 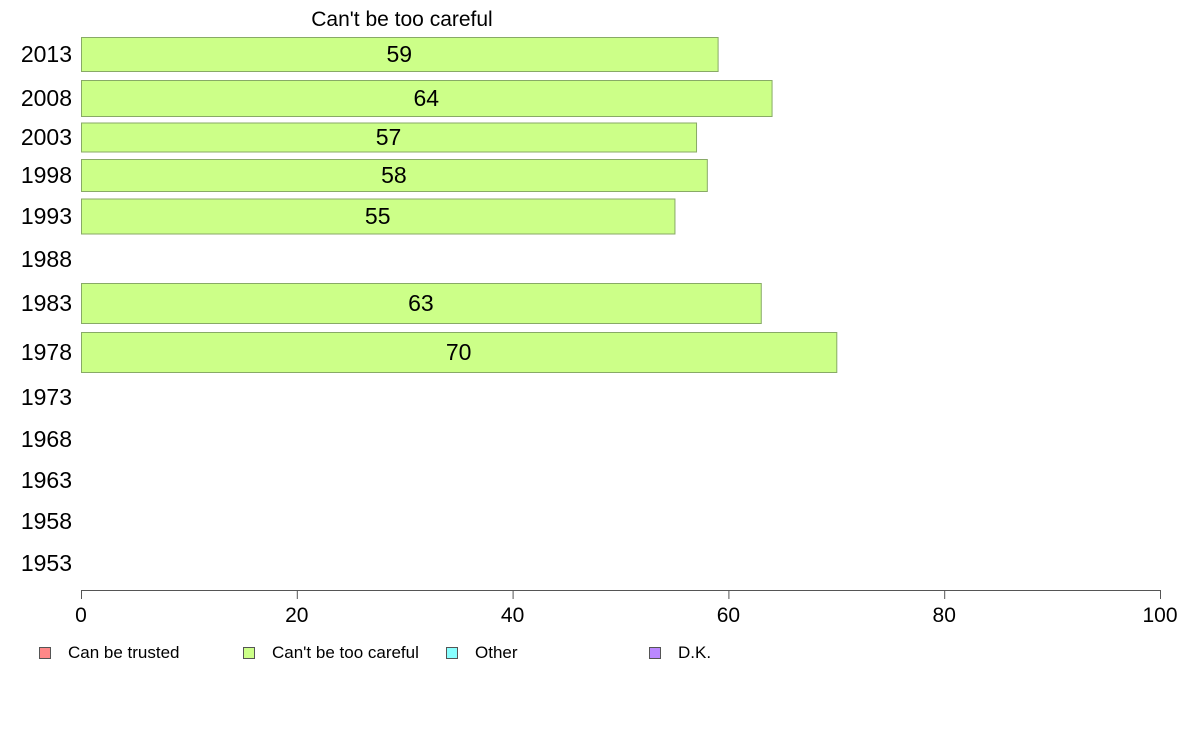 What do you see at coordinates (1159, 615) in the screenshot?
I see `x-tick-label: 100` at bounding box center [1159, 615].